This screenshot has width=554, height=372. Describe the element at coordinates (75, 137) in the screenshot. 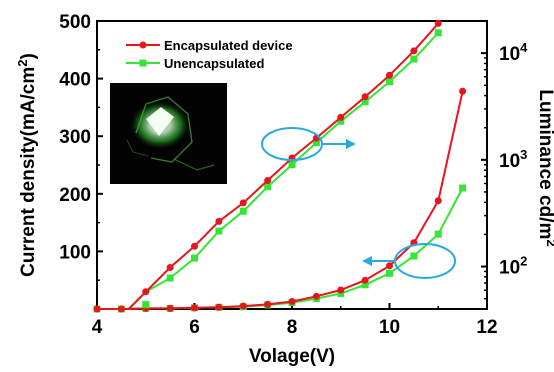

I see `y-left-tick-label: 300` at that location.